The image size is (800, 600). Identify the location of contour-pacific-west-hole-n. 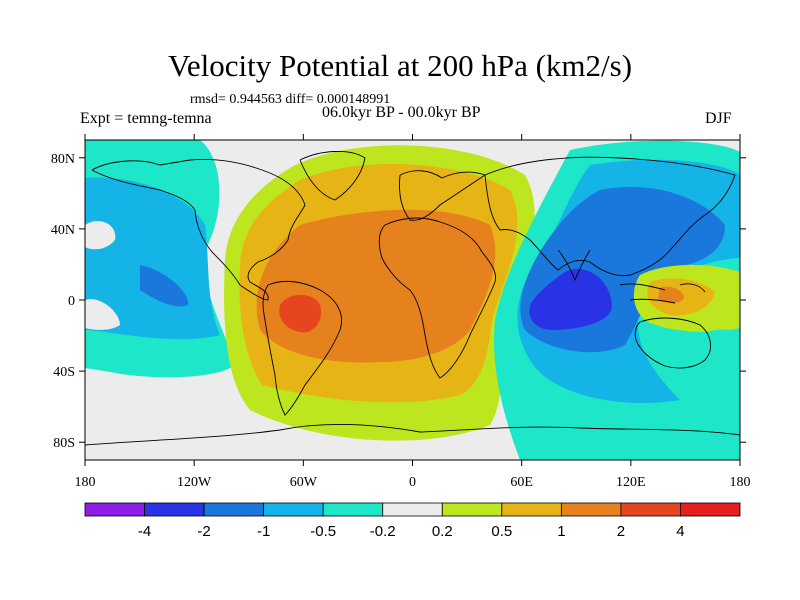
(100, 235).